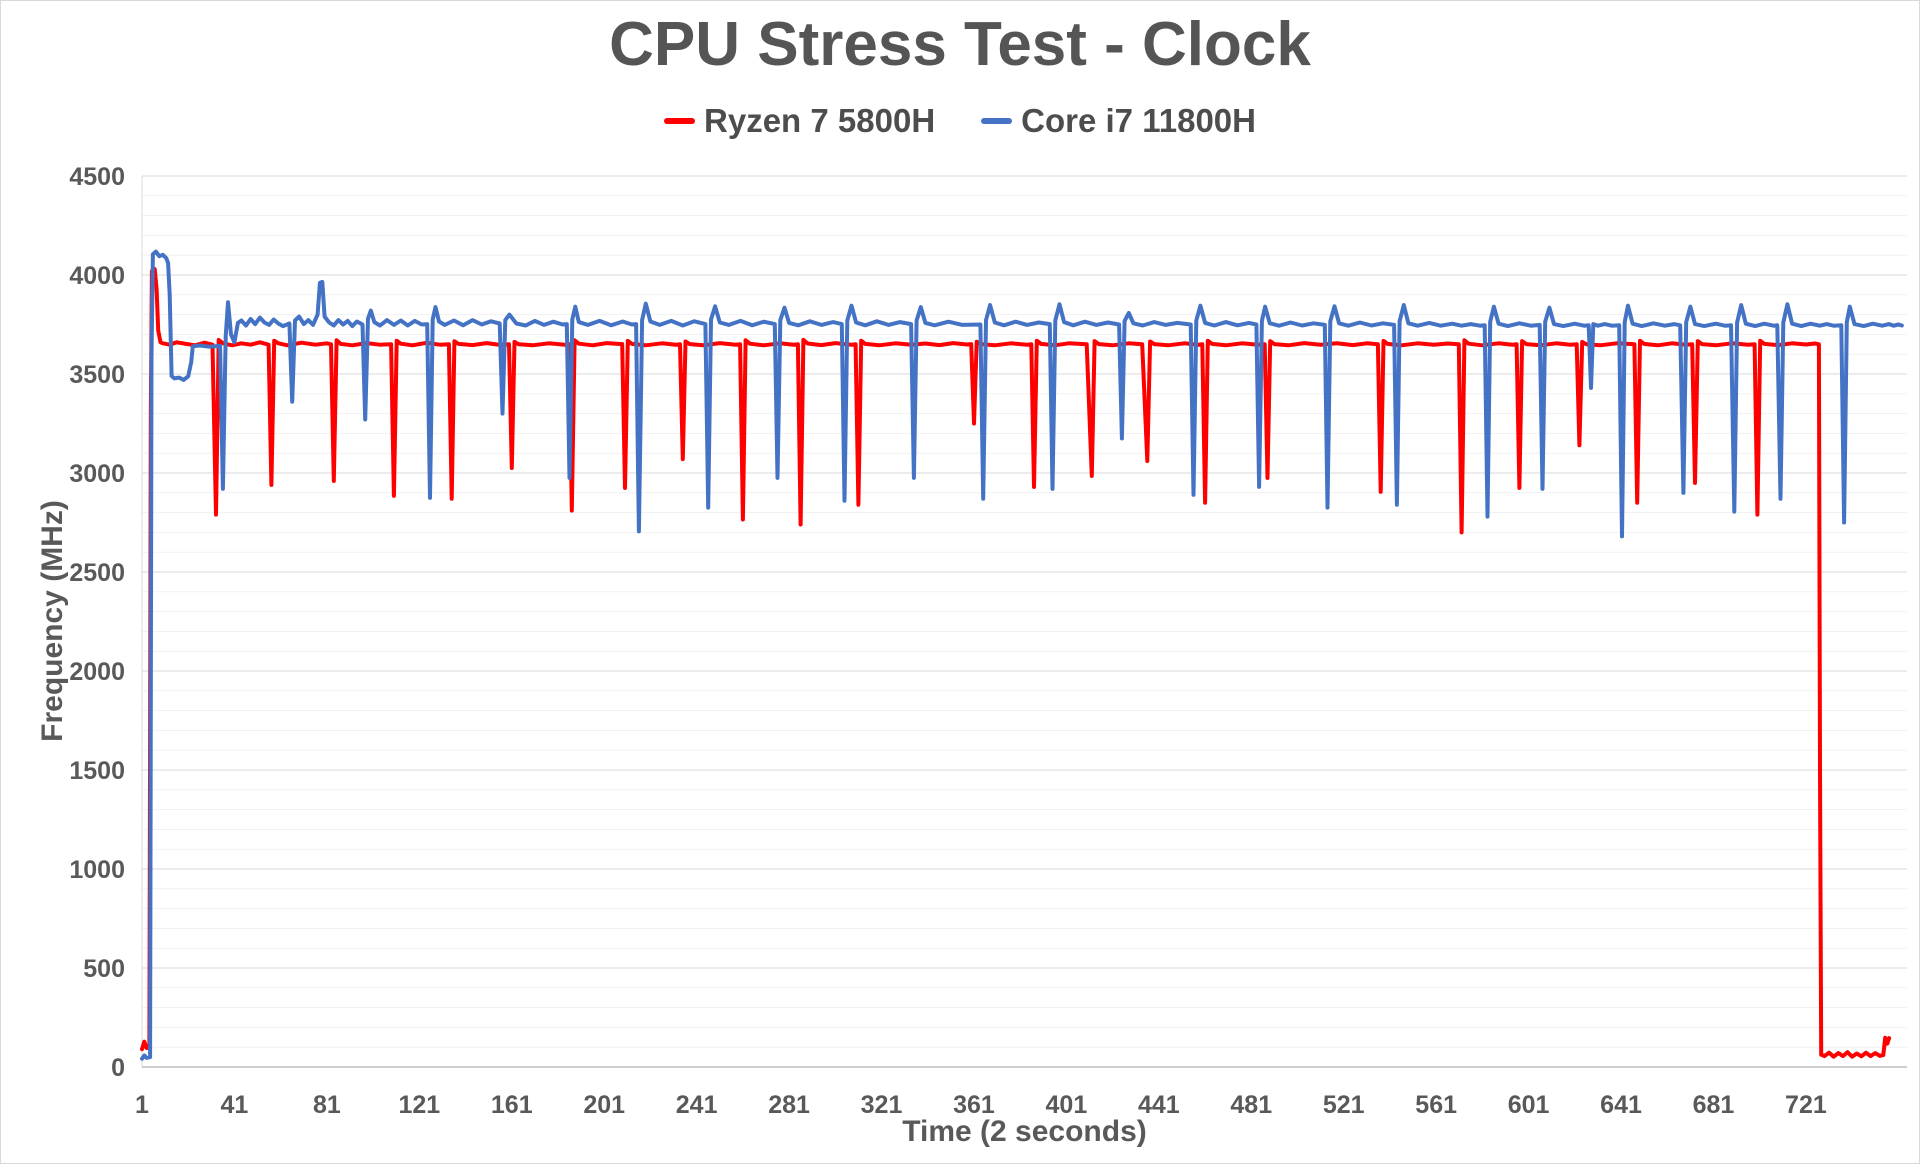 Image resolution: width=1920 pixels, height=1165 pixels. I want to click on y-tick-label: 2500, so click(97, 573).